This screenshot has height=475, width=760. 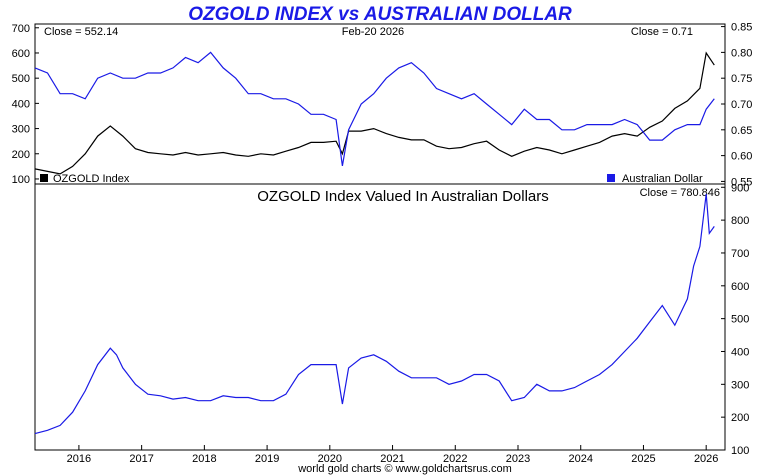 What do you see at coordinates (680, 193) in the screenshot?
I see `bottom-close-label: Close = 780.846` at bounding box center [680, 193].